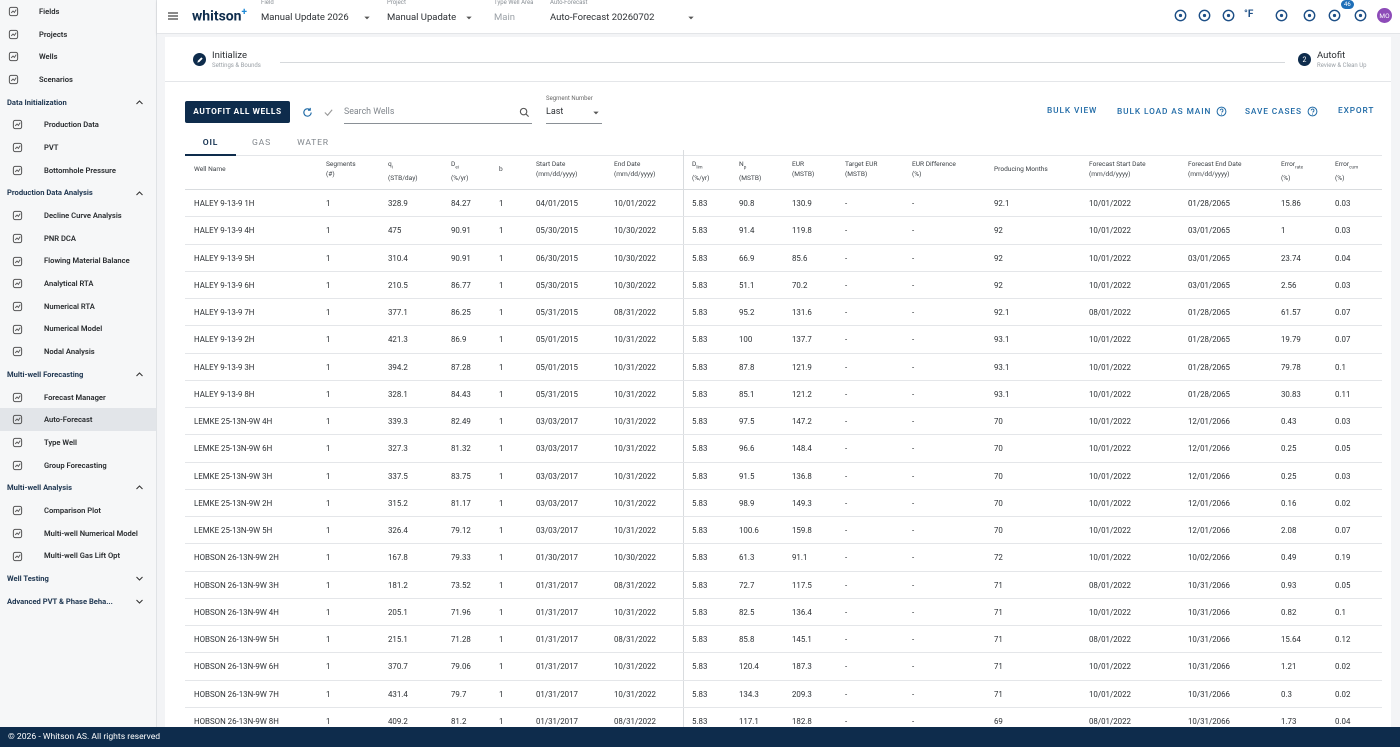  I want to click on action-button: EXPORT, so click(1356, 111).